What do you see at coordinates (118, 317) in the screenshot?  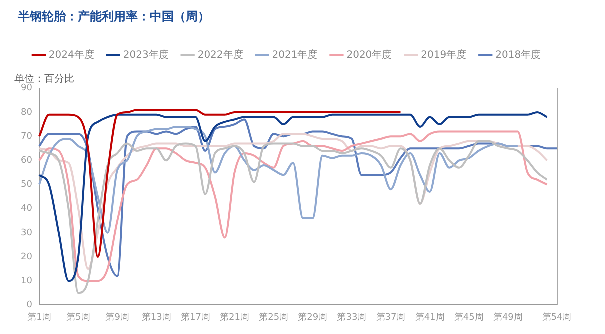 I see `x-tick-label: 第9周` at bounding box center [118, 317].